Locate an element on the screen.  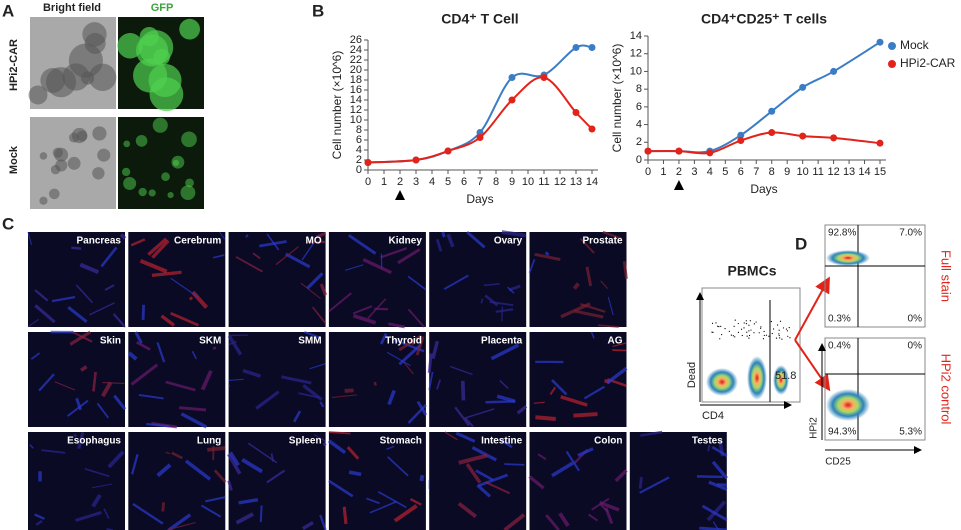
tissue-image: Stomach is located at coordinates (376, 480).